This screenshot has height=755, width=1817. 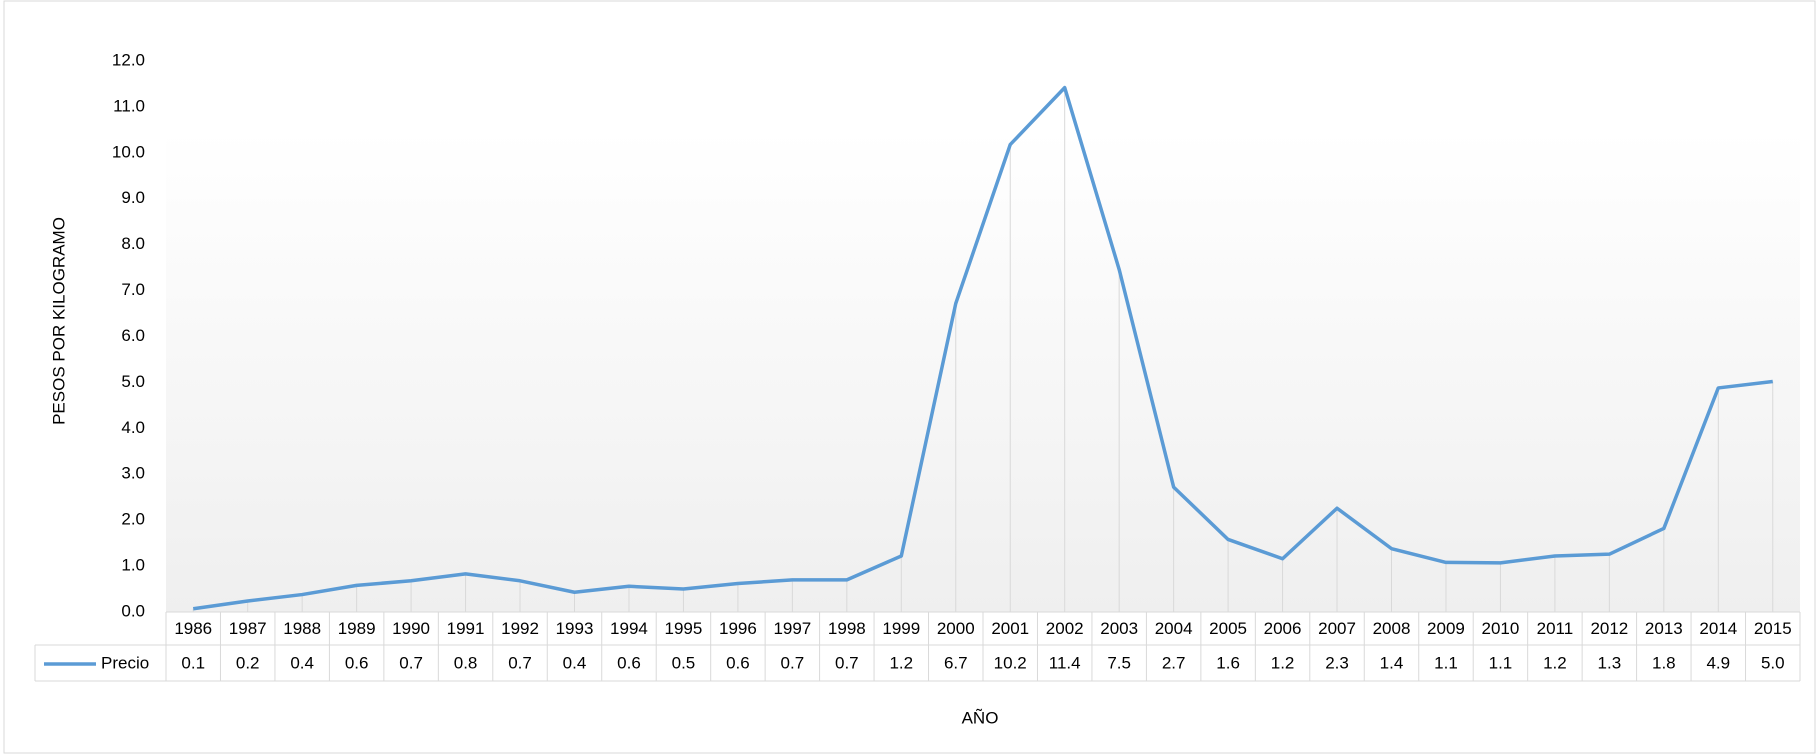 What do you see at coordinates (1283, 628) in the screenshot?
I see `x-tick-label: 2006` at bounding box center [1283, 628].